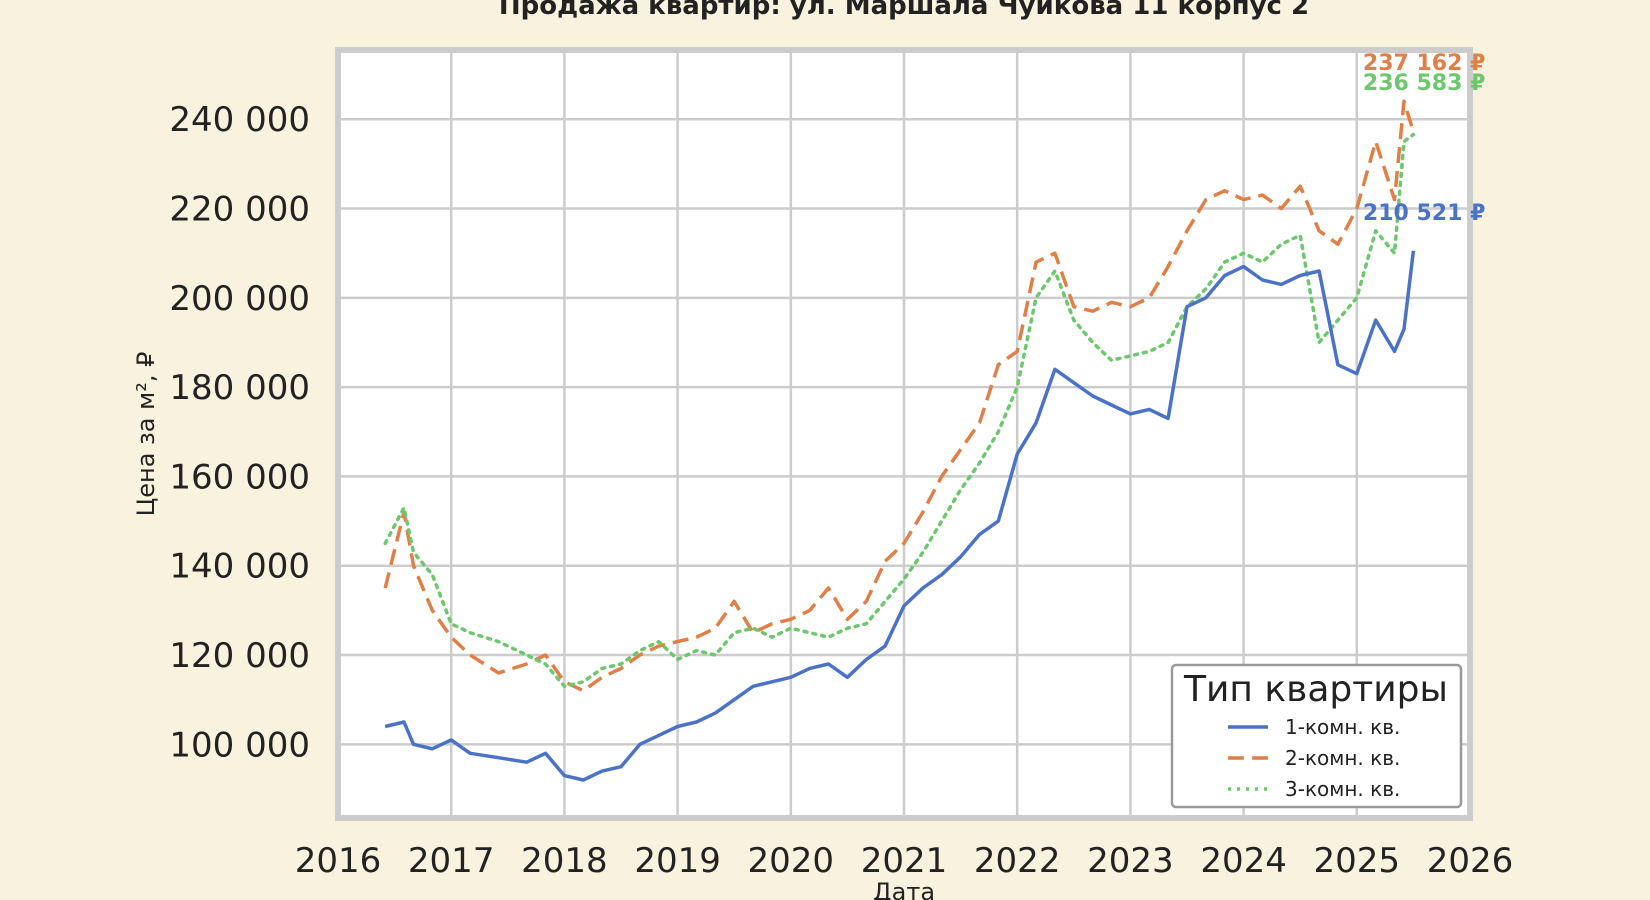 This screenshot has width=1650, height=900. I want to click on x-axis-title: Дата, so click(904, 889).